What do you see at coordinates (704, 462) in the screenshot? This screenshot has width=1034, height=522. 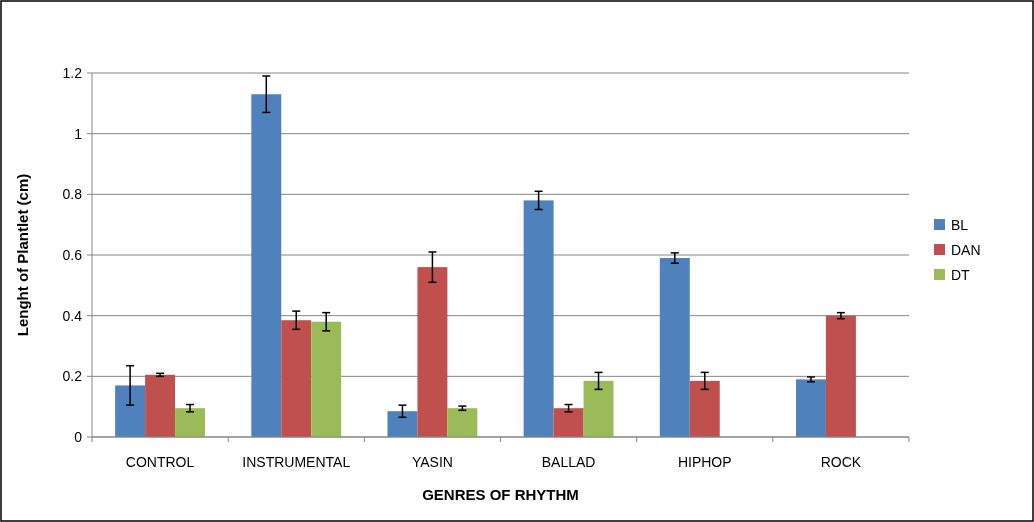 I see `x-tick-label: HIPHOP` at bounding box center [704, 462].